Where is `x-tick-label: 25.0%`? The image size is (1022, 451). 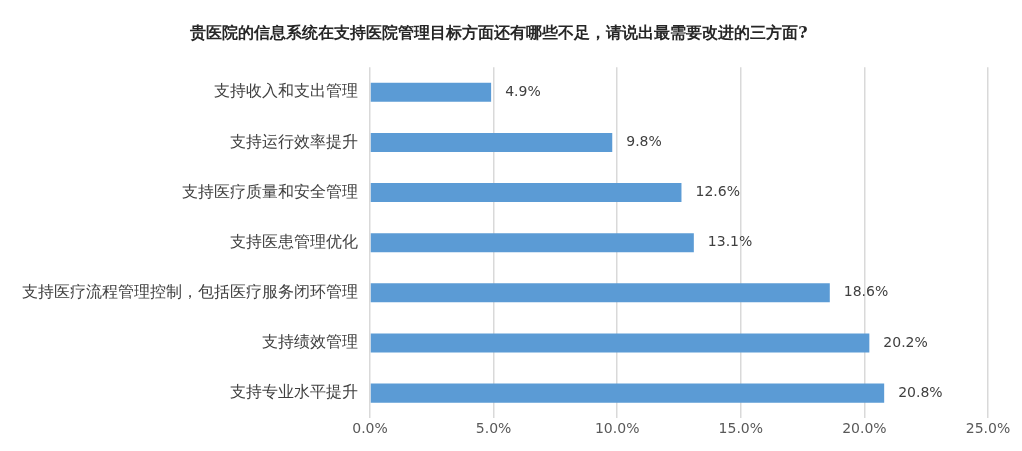 x-tick-label: 25.0% is located at coordinates (988, 428).